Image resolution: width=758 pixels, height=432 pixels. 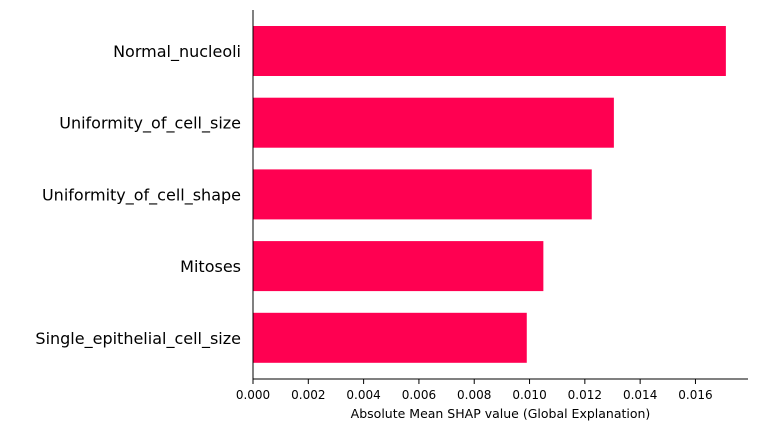 What do you see at coordinates (308, 395) in the screenshot?
I see `x-tick-label-1: 0.002` at bounding box center [308, 395].